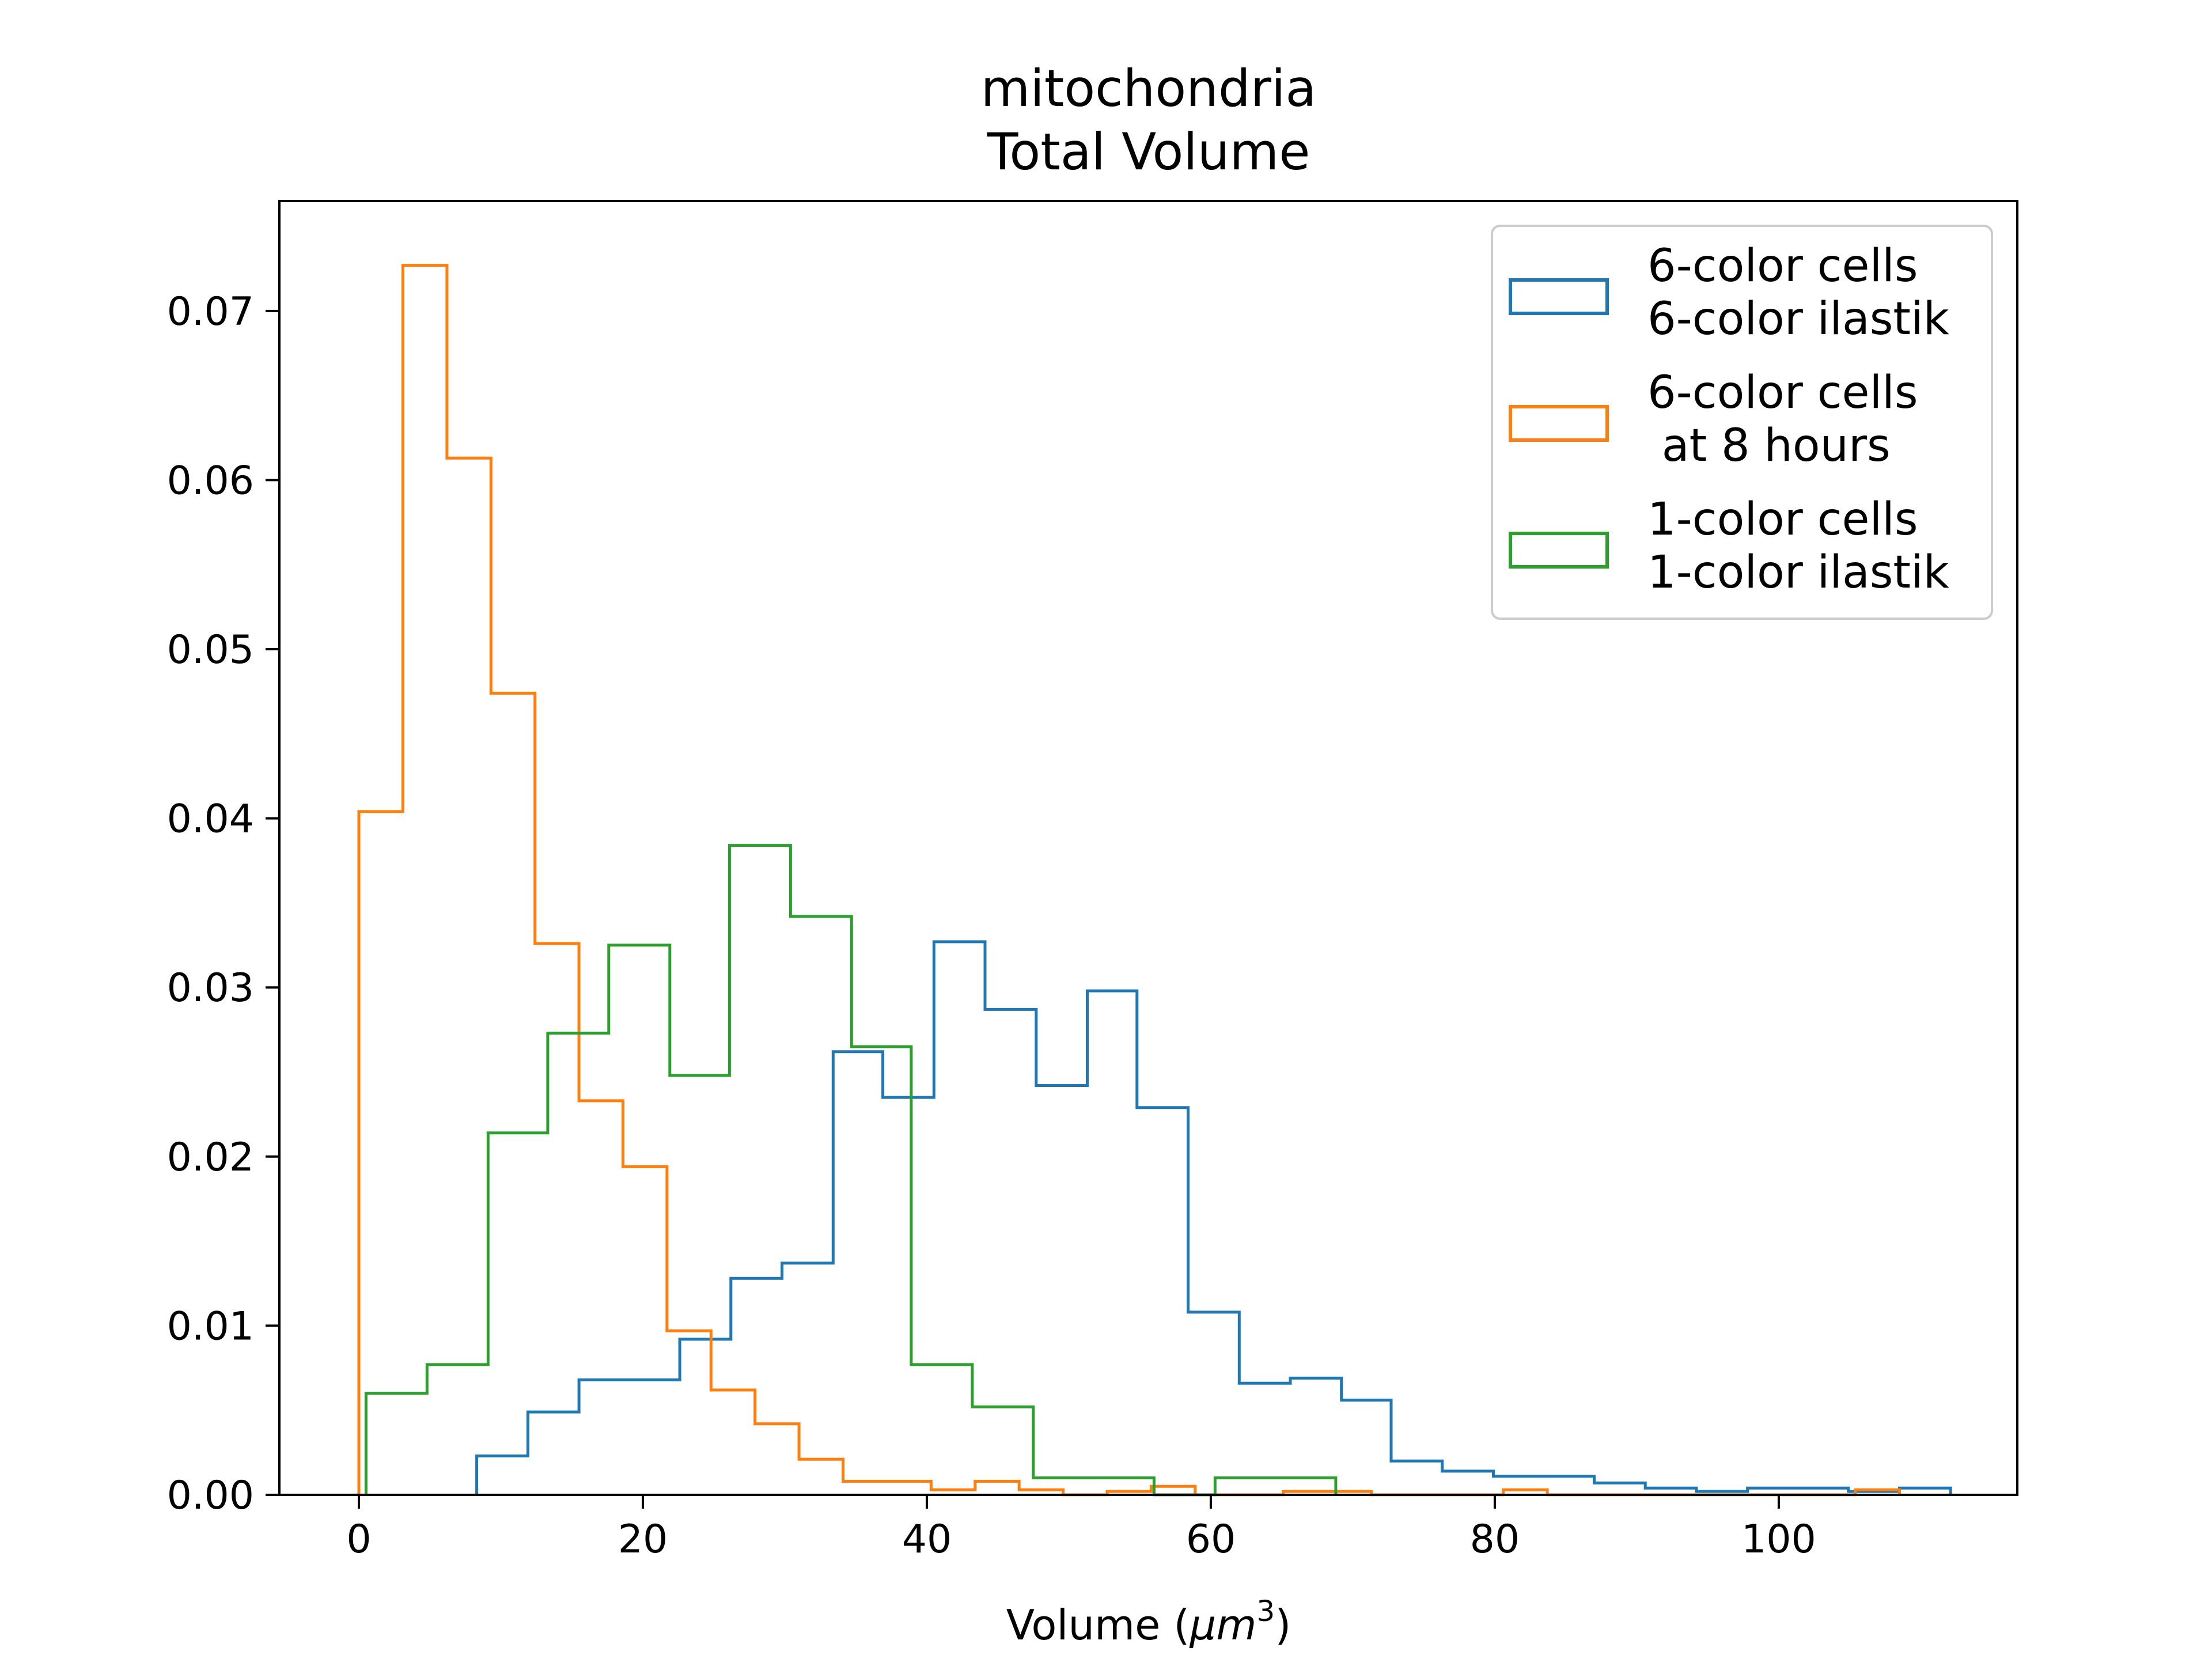 The height and width of the screenshot is (1659, 2212). I want to click on y-tick-label: 0.01, so click(210, 1326).